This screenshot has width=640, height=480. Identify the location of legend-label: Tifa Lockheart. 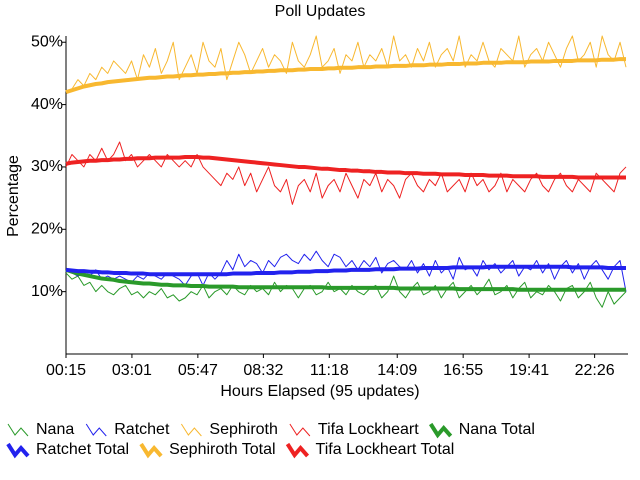
(368, 429).